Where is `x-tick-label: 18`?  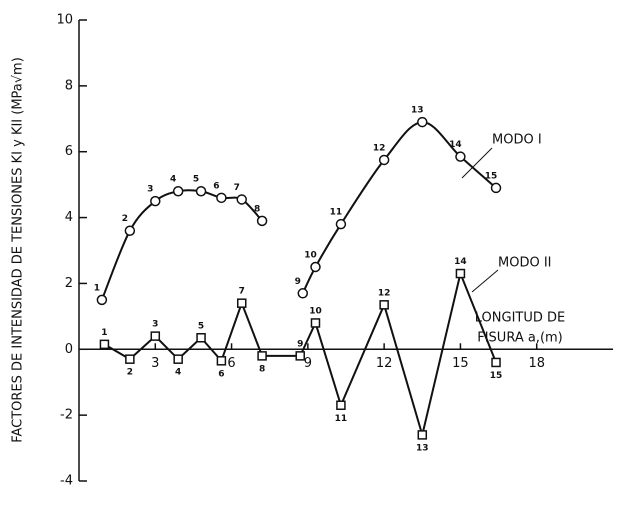
x-tick-label: 18 is located at coordinates (536, 363).